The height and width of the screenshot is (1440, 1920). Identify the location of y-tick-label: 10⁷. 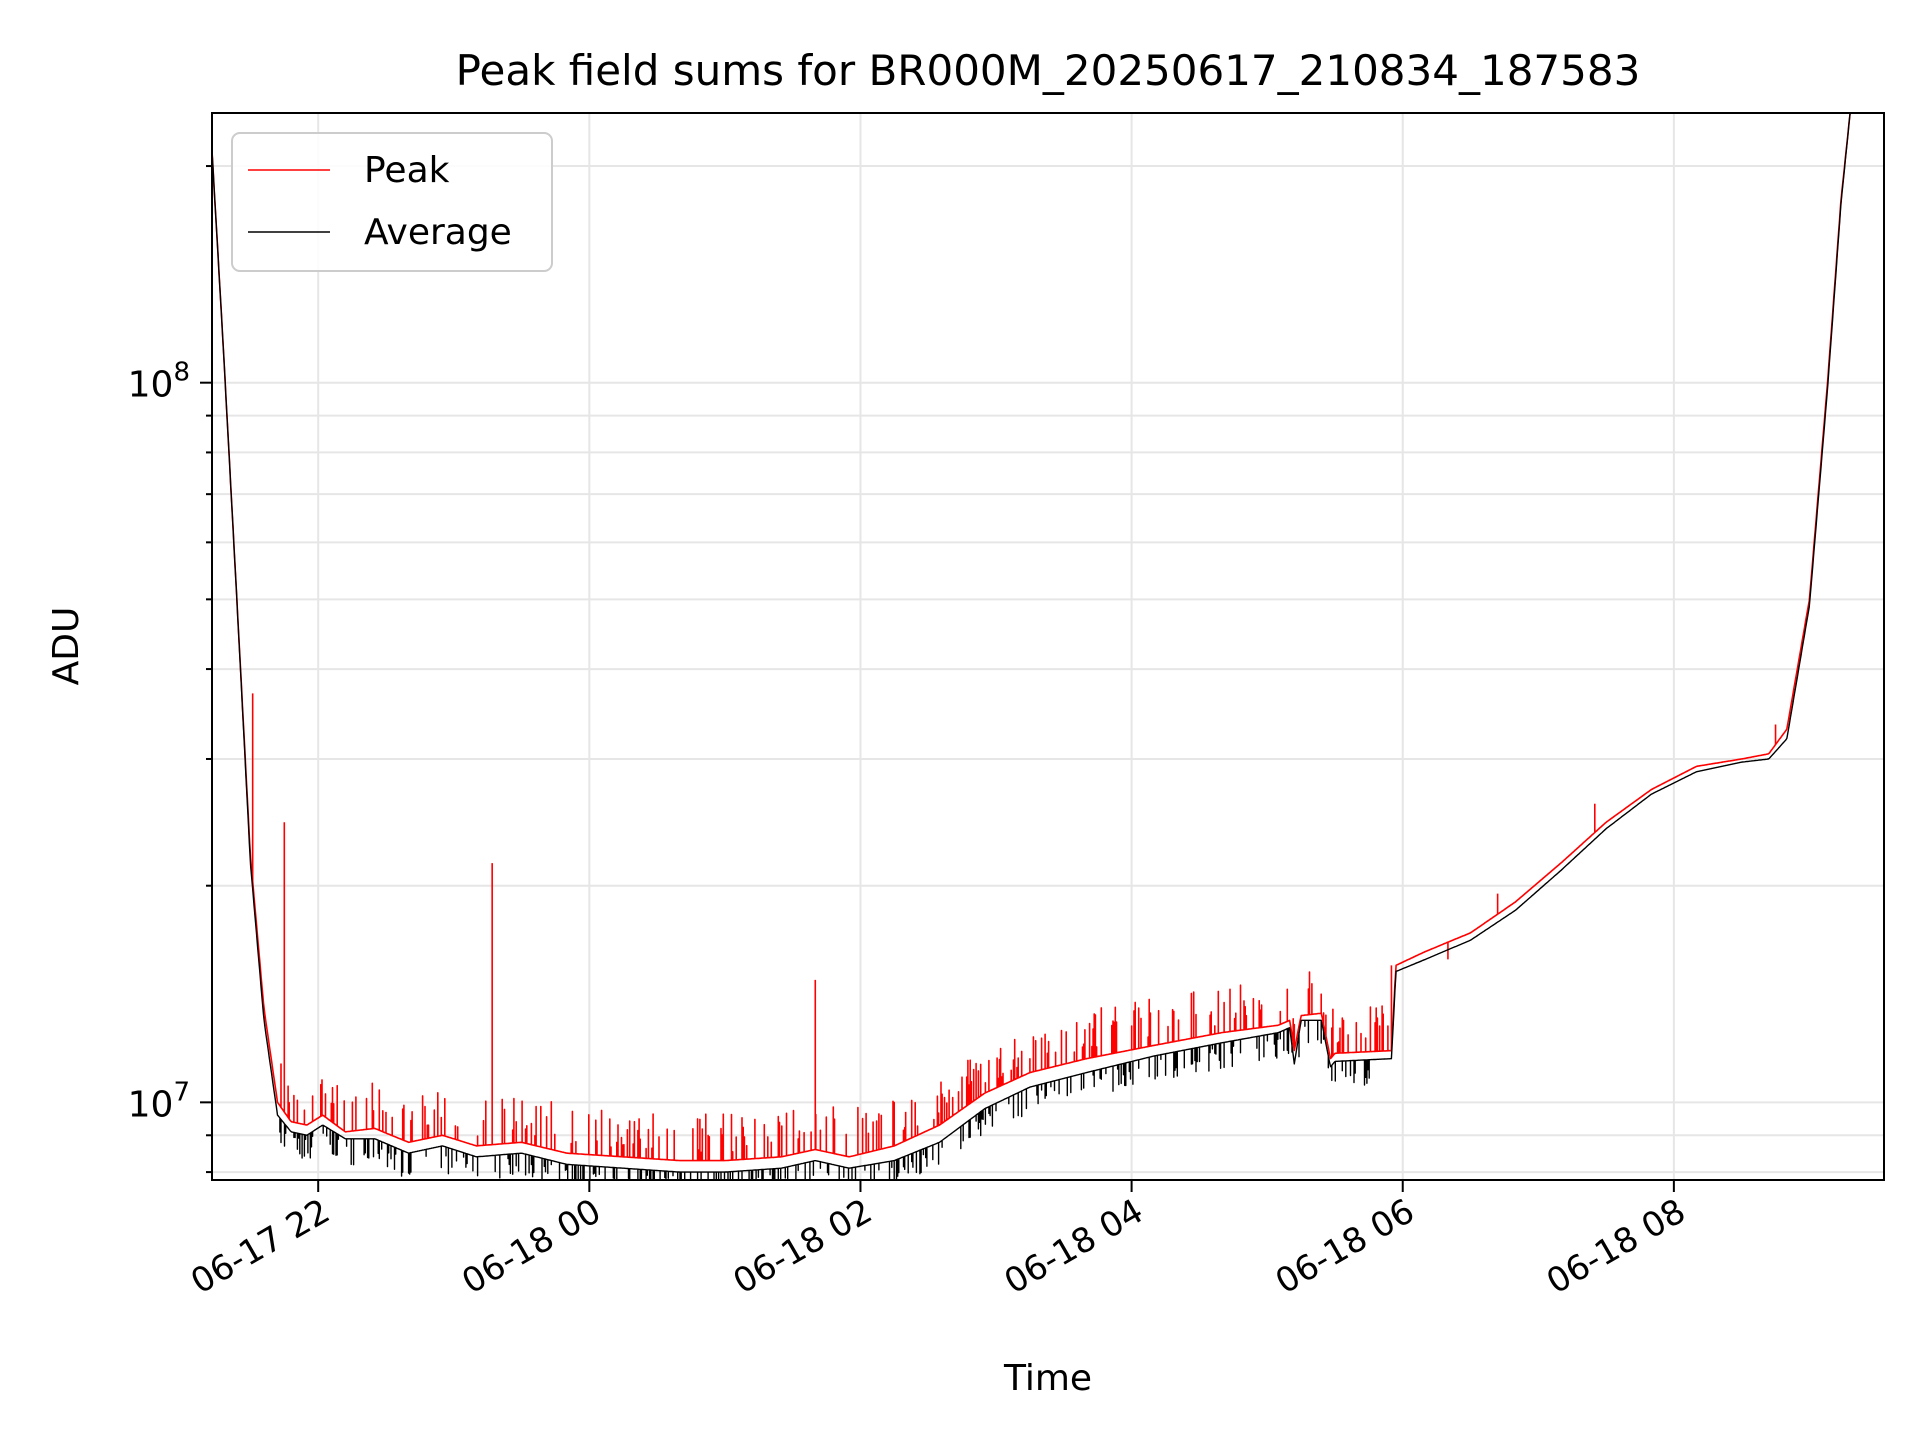
(159, 1101).